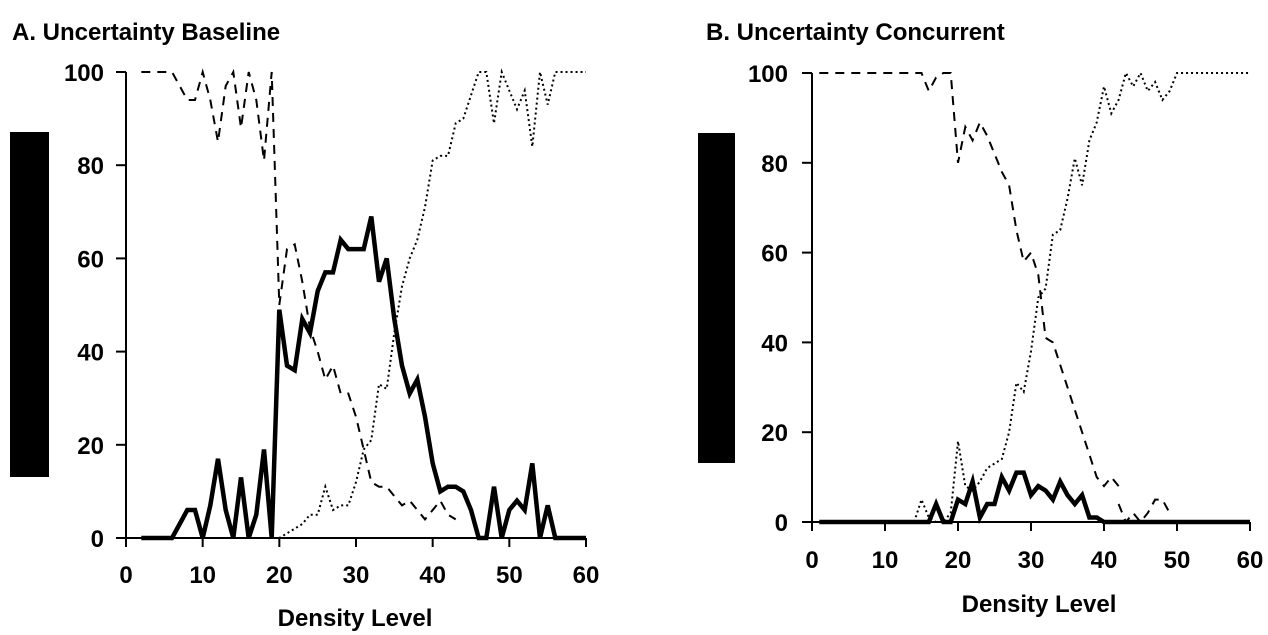 This screenshot has height=635, width=1268. I want to click on panel-a-x-tick-label: 40, so click(432, 575).